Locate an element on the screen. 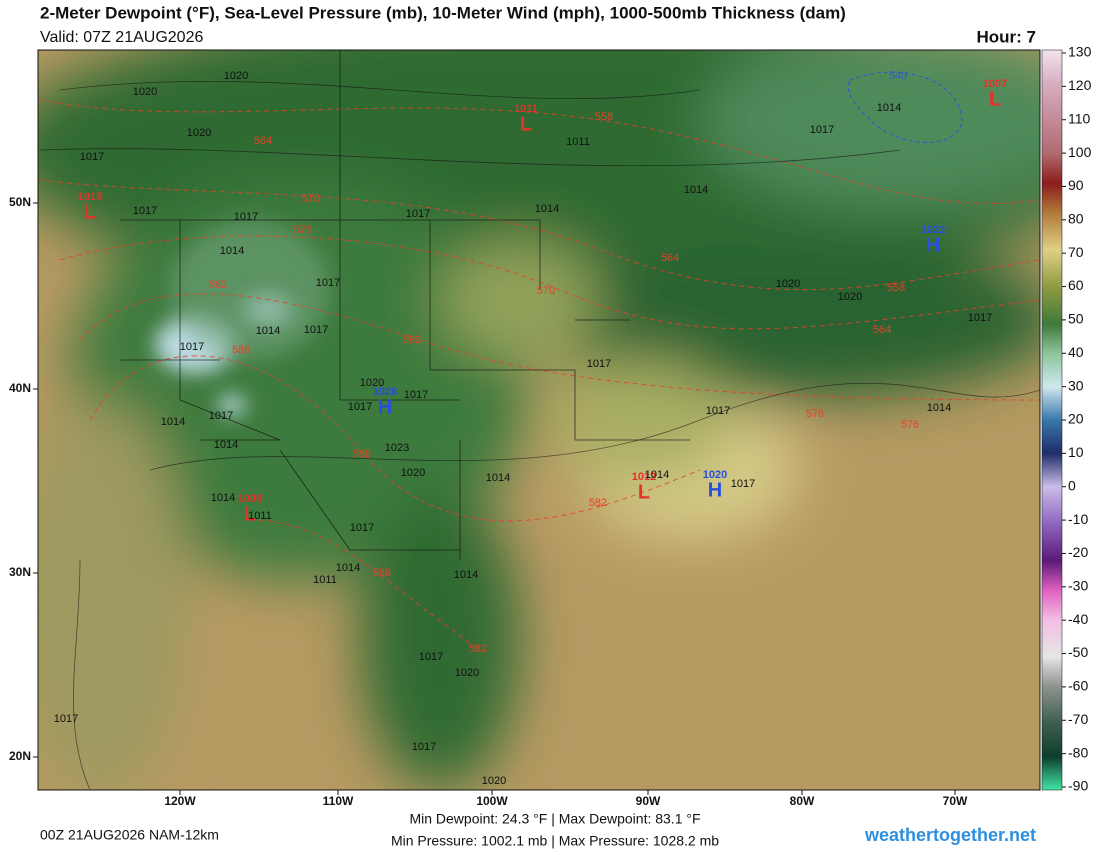 The image size is (1100, 855). colorbar-label: -80 is located at coordinates (1078, 752).